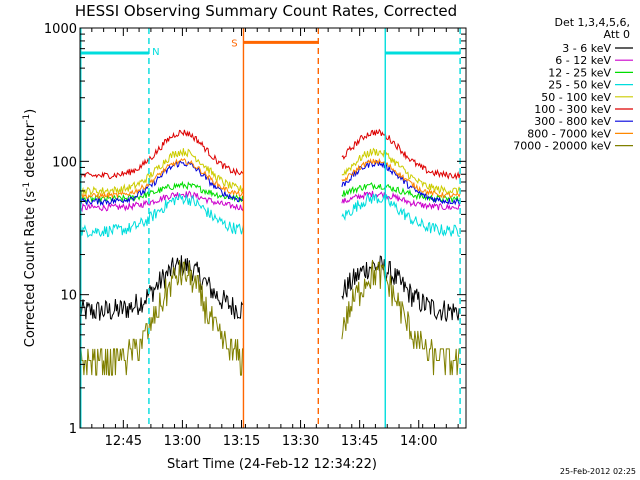  What do you see at coordinates (576, 97) in the screenshot?
I see `legend-item-label-4: 50 - 100 keV` at bounding box center [576, 97].